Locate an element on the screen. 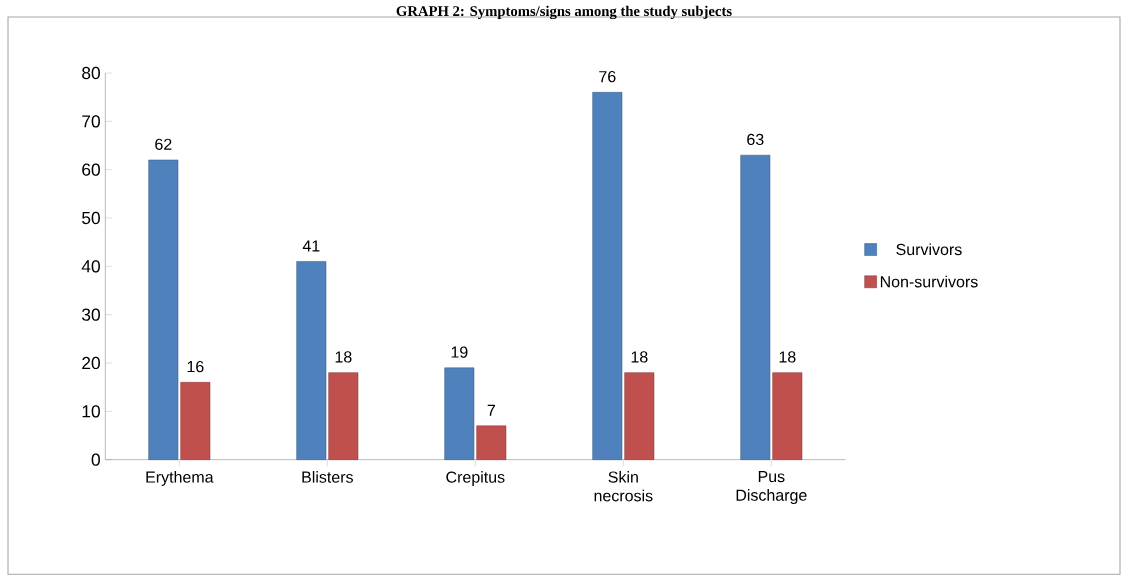  data-label: 19 is located at coordinates (459, 352).